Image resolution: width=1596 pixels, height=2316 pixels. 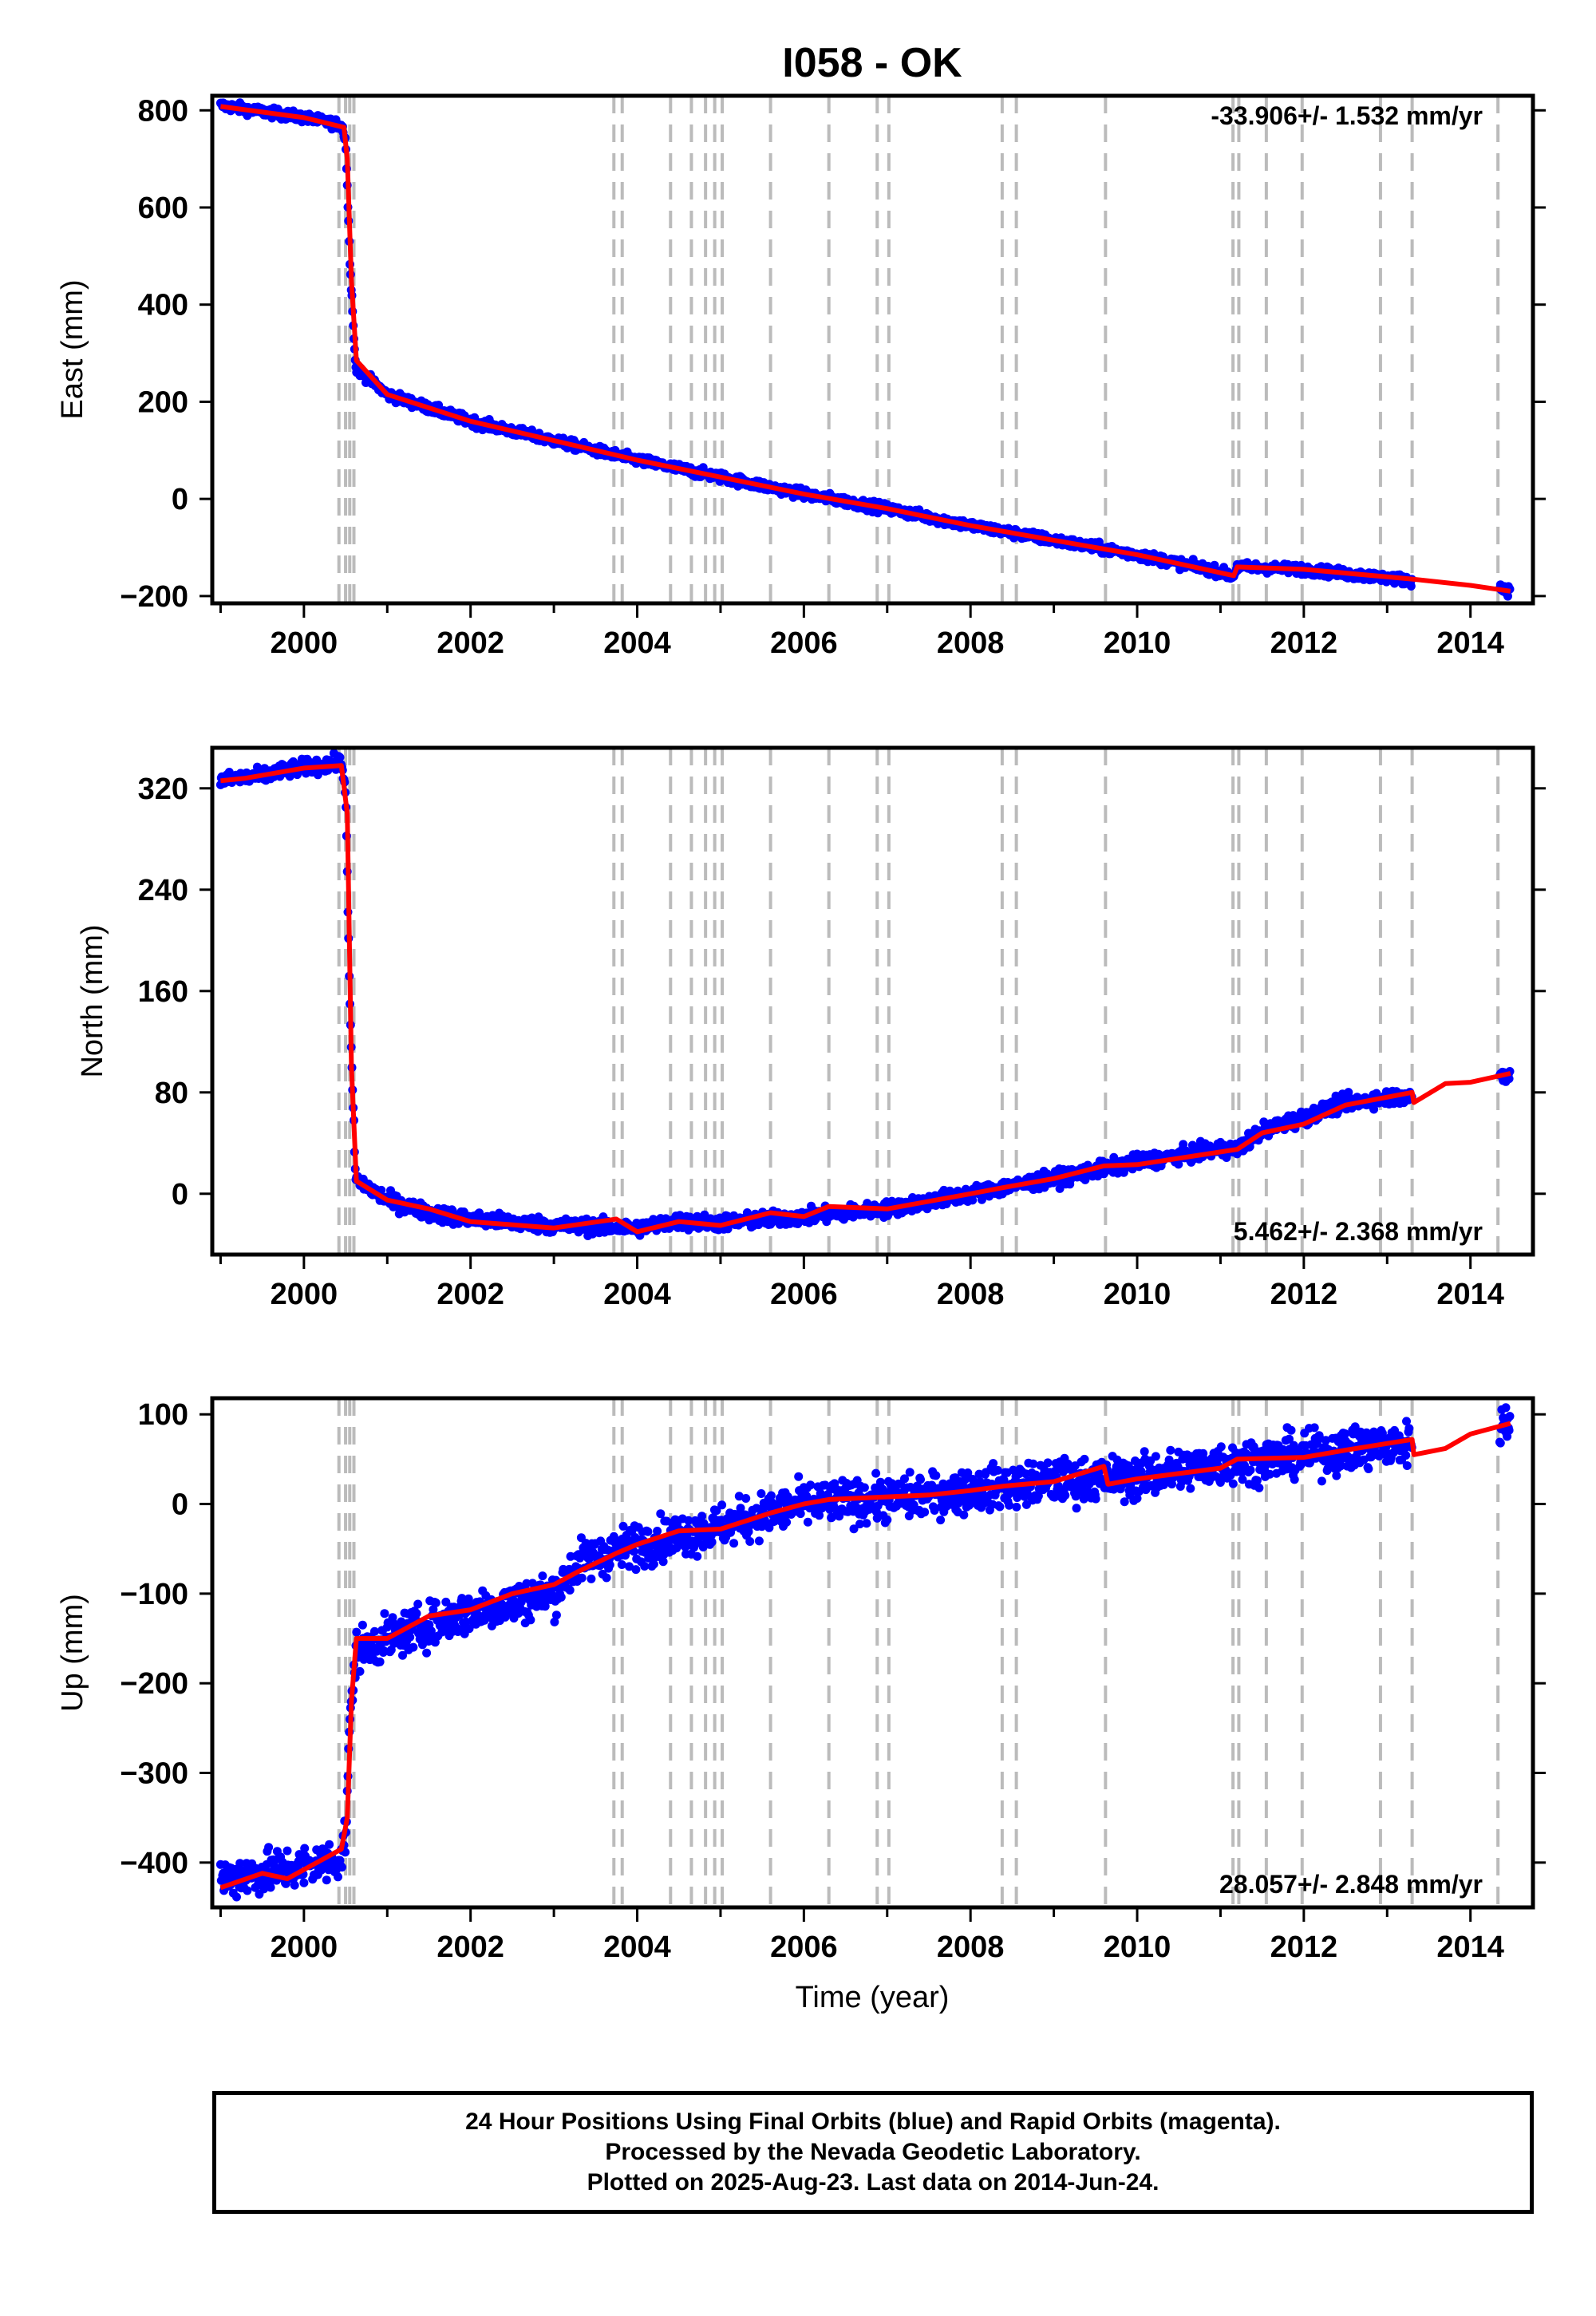 I want to click on y-tick-label: 80, so click(x=171, y=1093).